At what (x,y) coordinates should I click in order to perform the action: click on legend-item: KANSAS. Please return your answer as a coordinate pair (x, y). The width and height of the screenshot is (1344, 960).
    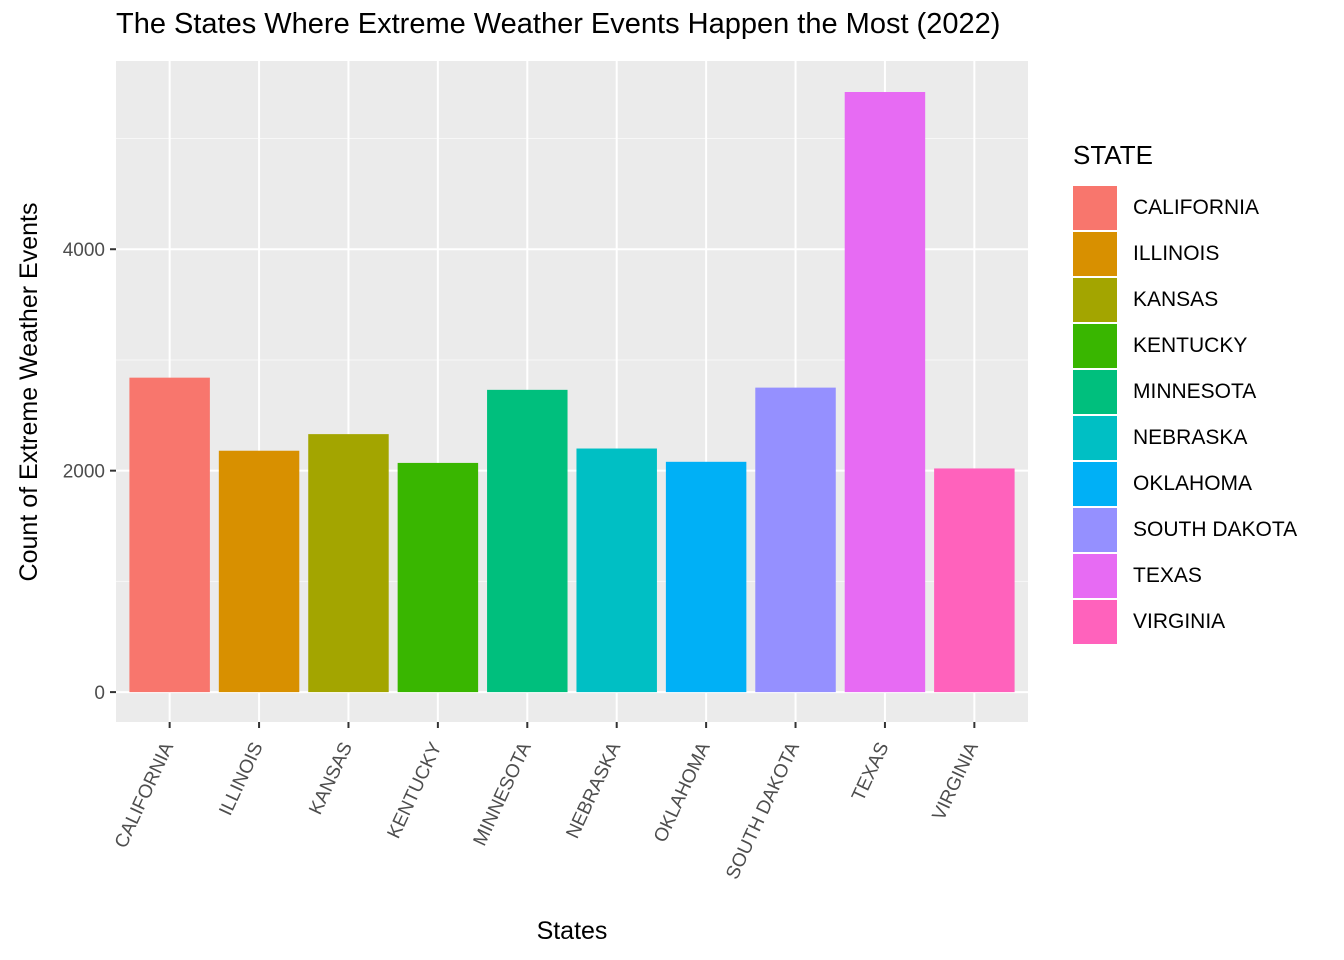
    Looking at the image, I should click on (1185, 300).